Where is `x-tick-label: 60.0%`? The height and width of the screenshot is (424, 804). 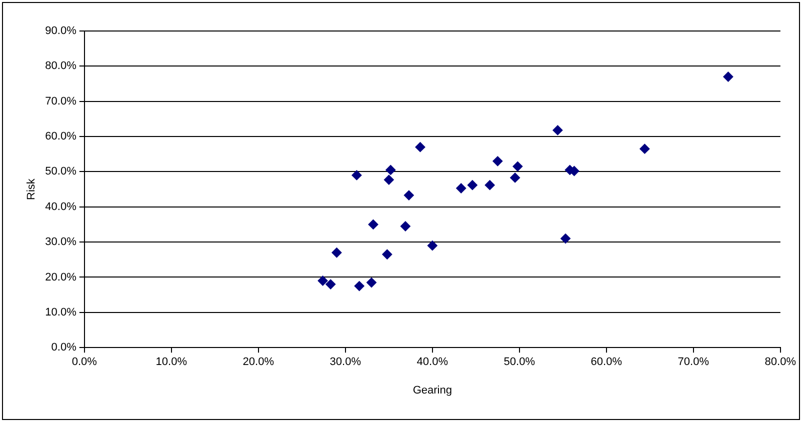
x-tick-label: 60.0% is located at coordinates (606, 362).